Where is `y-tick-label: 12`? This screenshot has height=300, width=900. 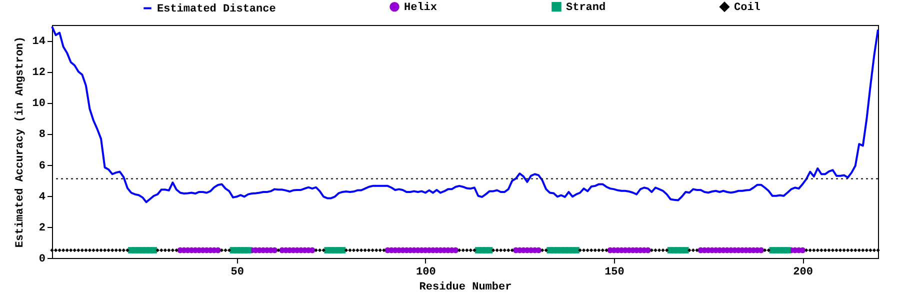 y-tick-label: 12 is located at coordinates (39, 73).